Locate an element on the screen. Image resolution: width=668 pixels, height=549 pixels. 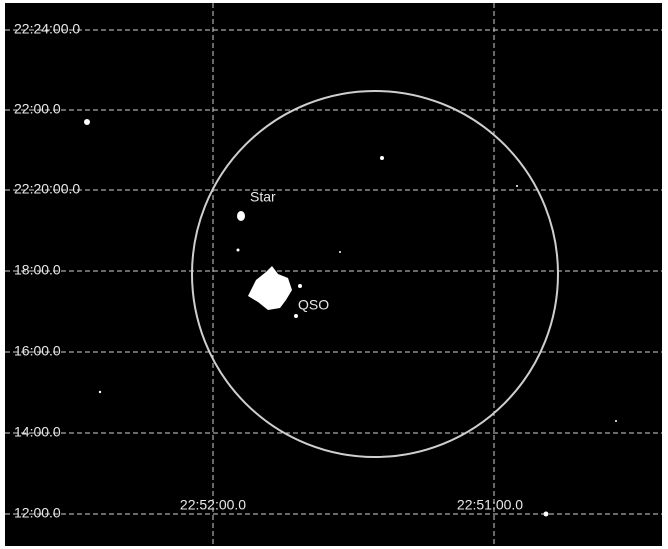
qso-label: QSO is located at coordinates (313, 305).